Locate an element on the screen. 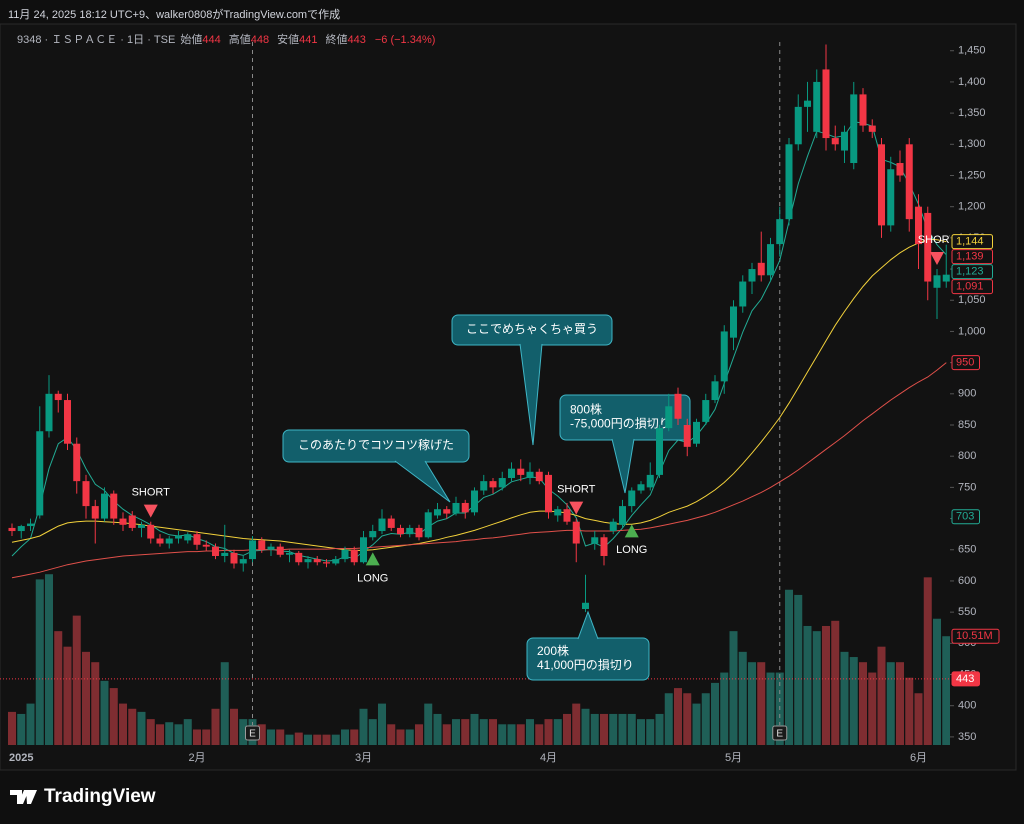 The height and width of the screenshot is (824, 1024). signal-label: SHORT is located at coordinates (151, 493).